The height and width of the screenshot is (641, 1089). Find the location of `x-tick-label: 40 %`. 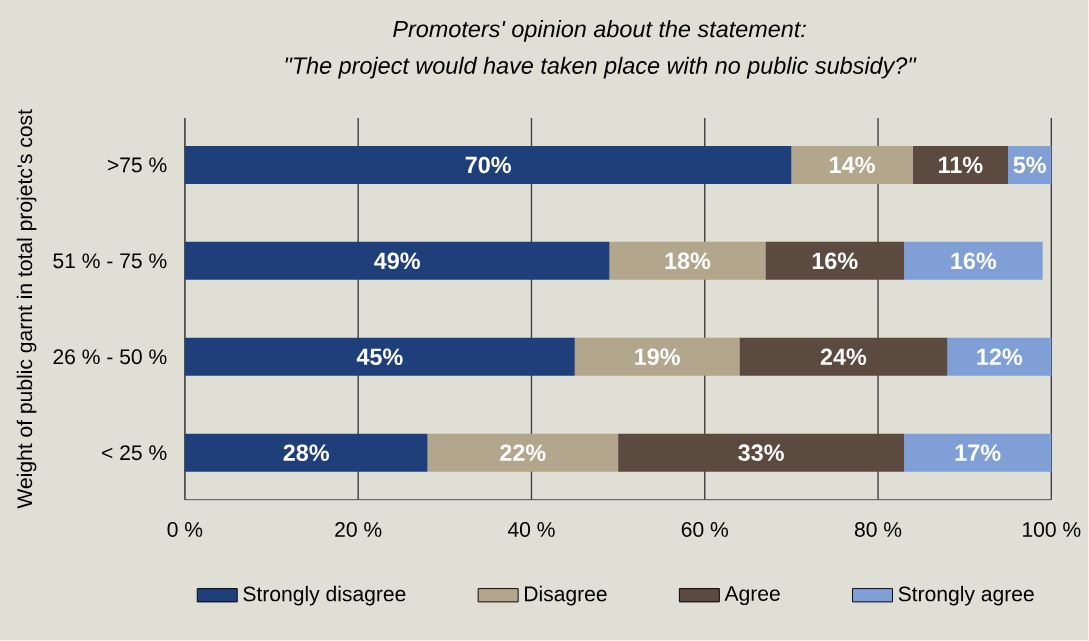

x-tick-label: 40 % is located at coordinates (531, 530).